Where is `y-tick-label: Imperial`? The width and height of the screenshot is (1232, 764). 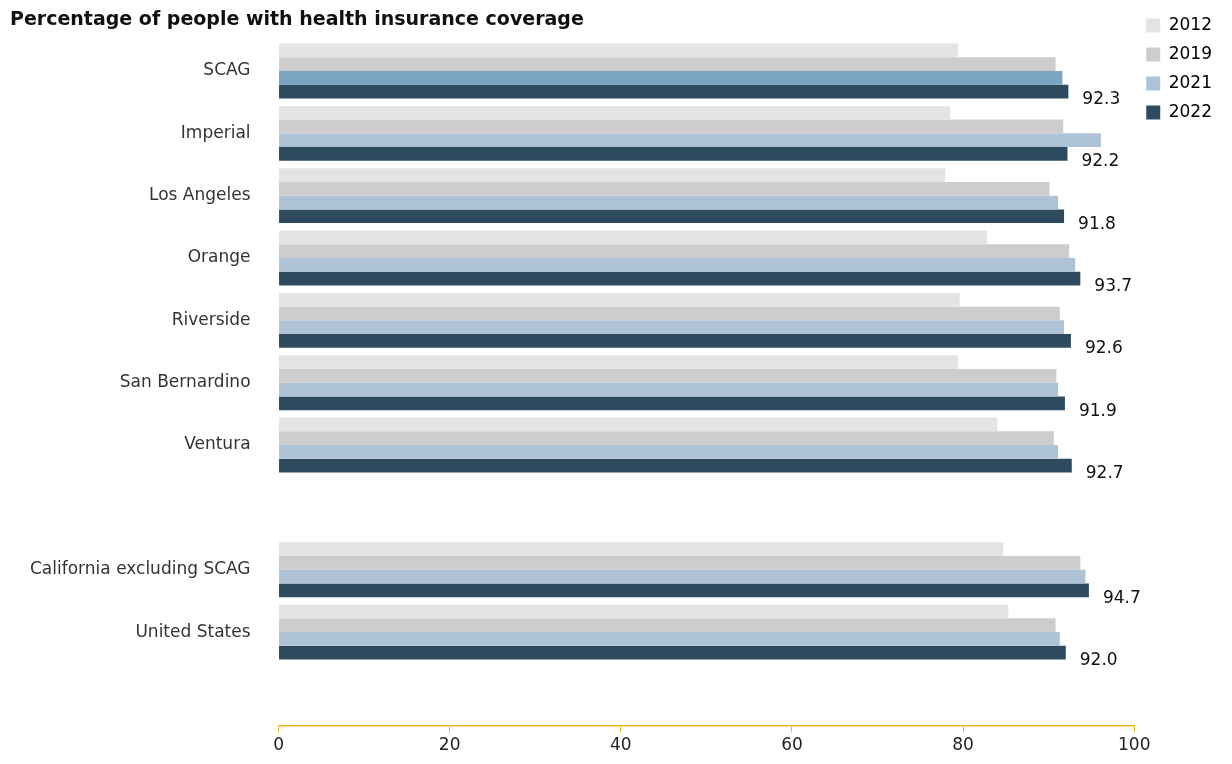 y-tick-label: Imperial is located at coordinates (215, 131).